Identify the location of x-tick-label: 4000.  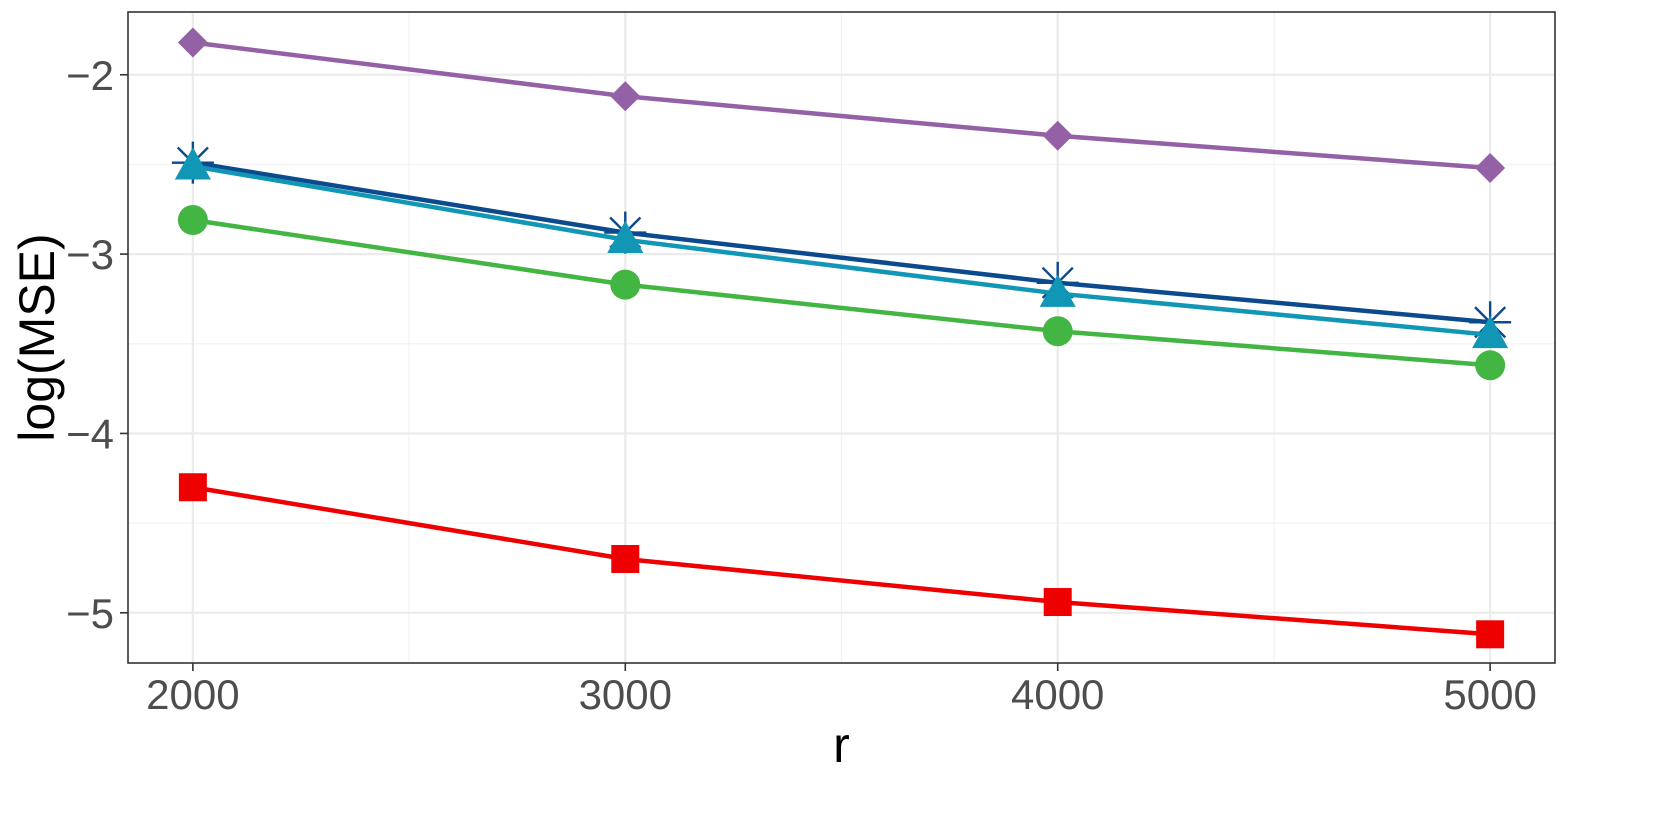
(1057, 694).